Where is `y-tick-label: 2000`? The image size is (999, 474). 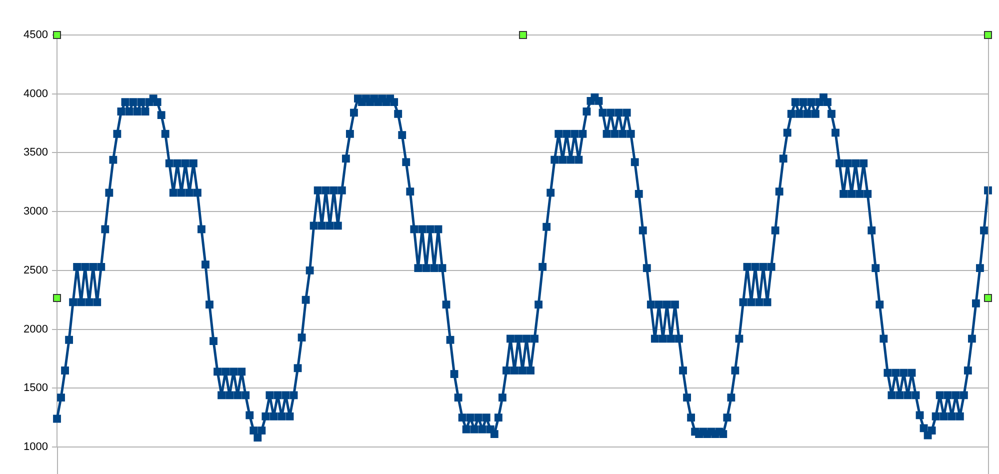 y-tick-label: 2000 is located at coordinates (36, 329).